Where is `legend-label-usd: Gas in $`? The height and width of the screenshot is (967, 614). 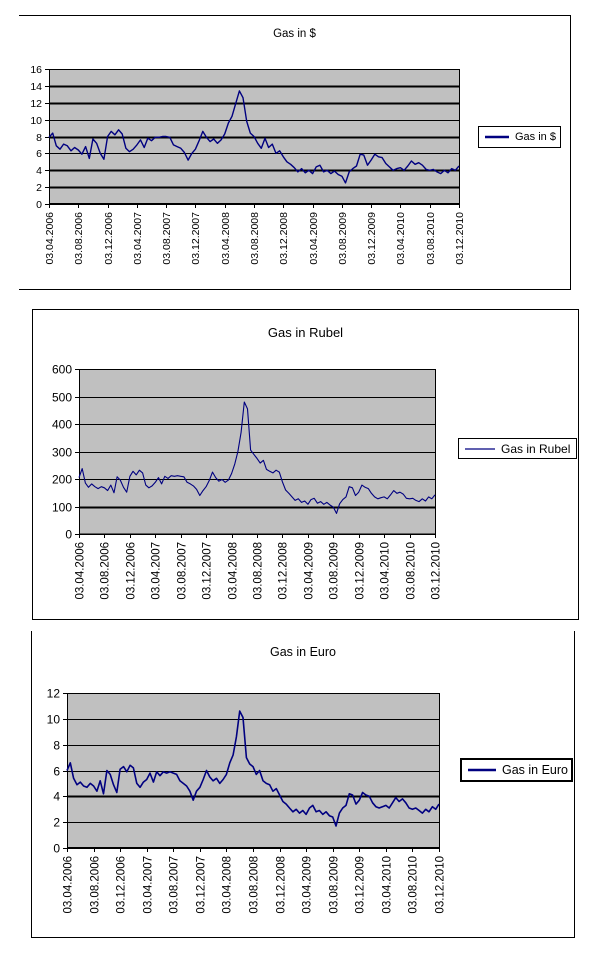 legend-label-usd: Gas in $ is located at coordinates (535, 137).